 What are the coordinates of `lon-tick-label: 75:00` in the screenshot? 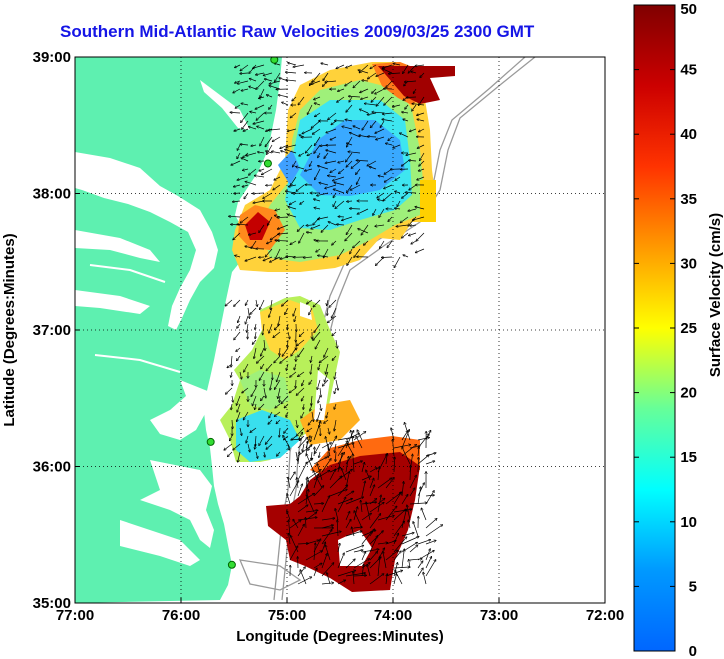 It's located at (287, 615).